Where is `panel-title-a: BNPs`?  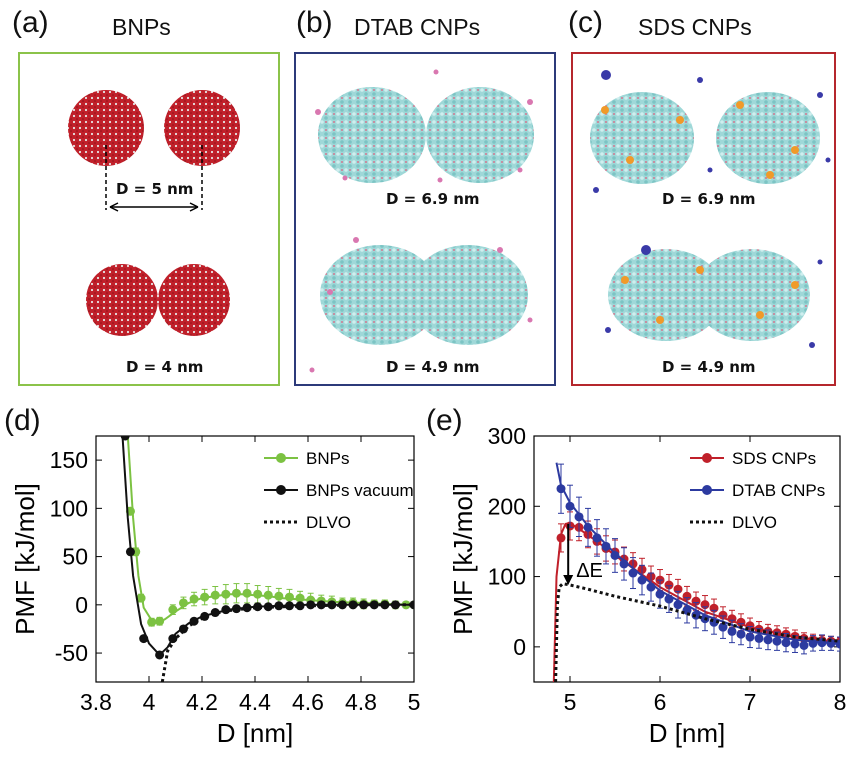
panel-title-a: BNPs is located at coordinates (141, 27).